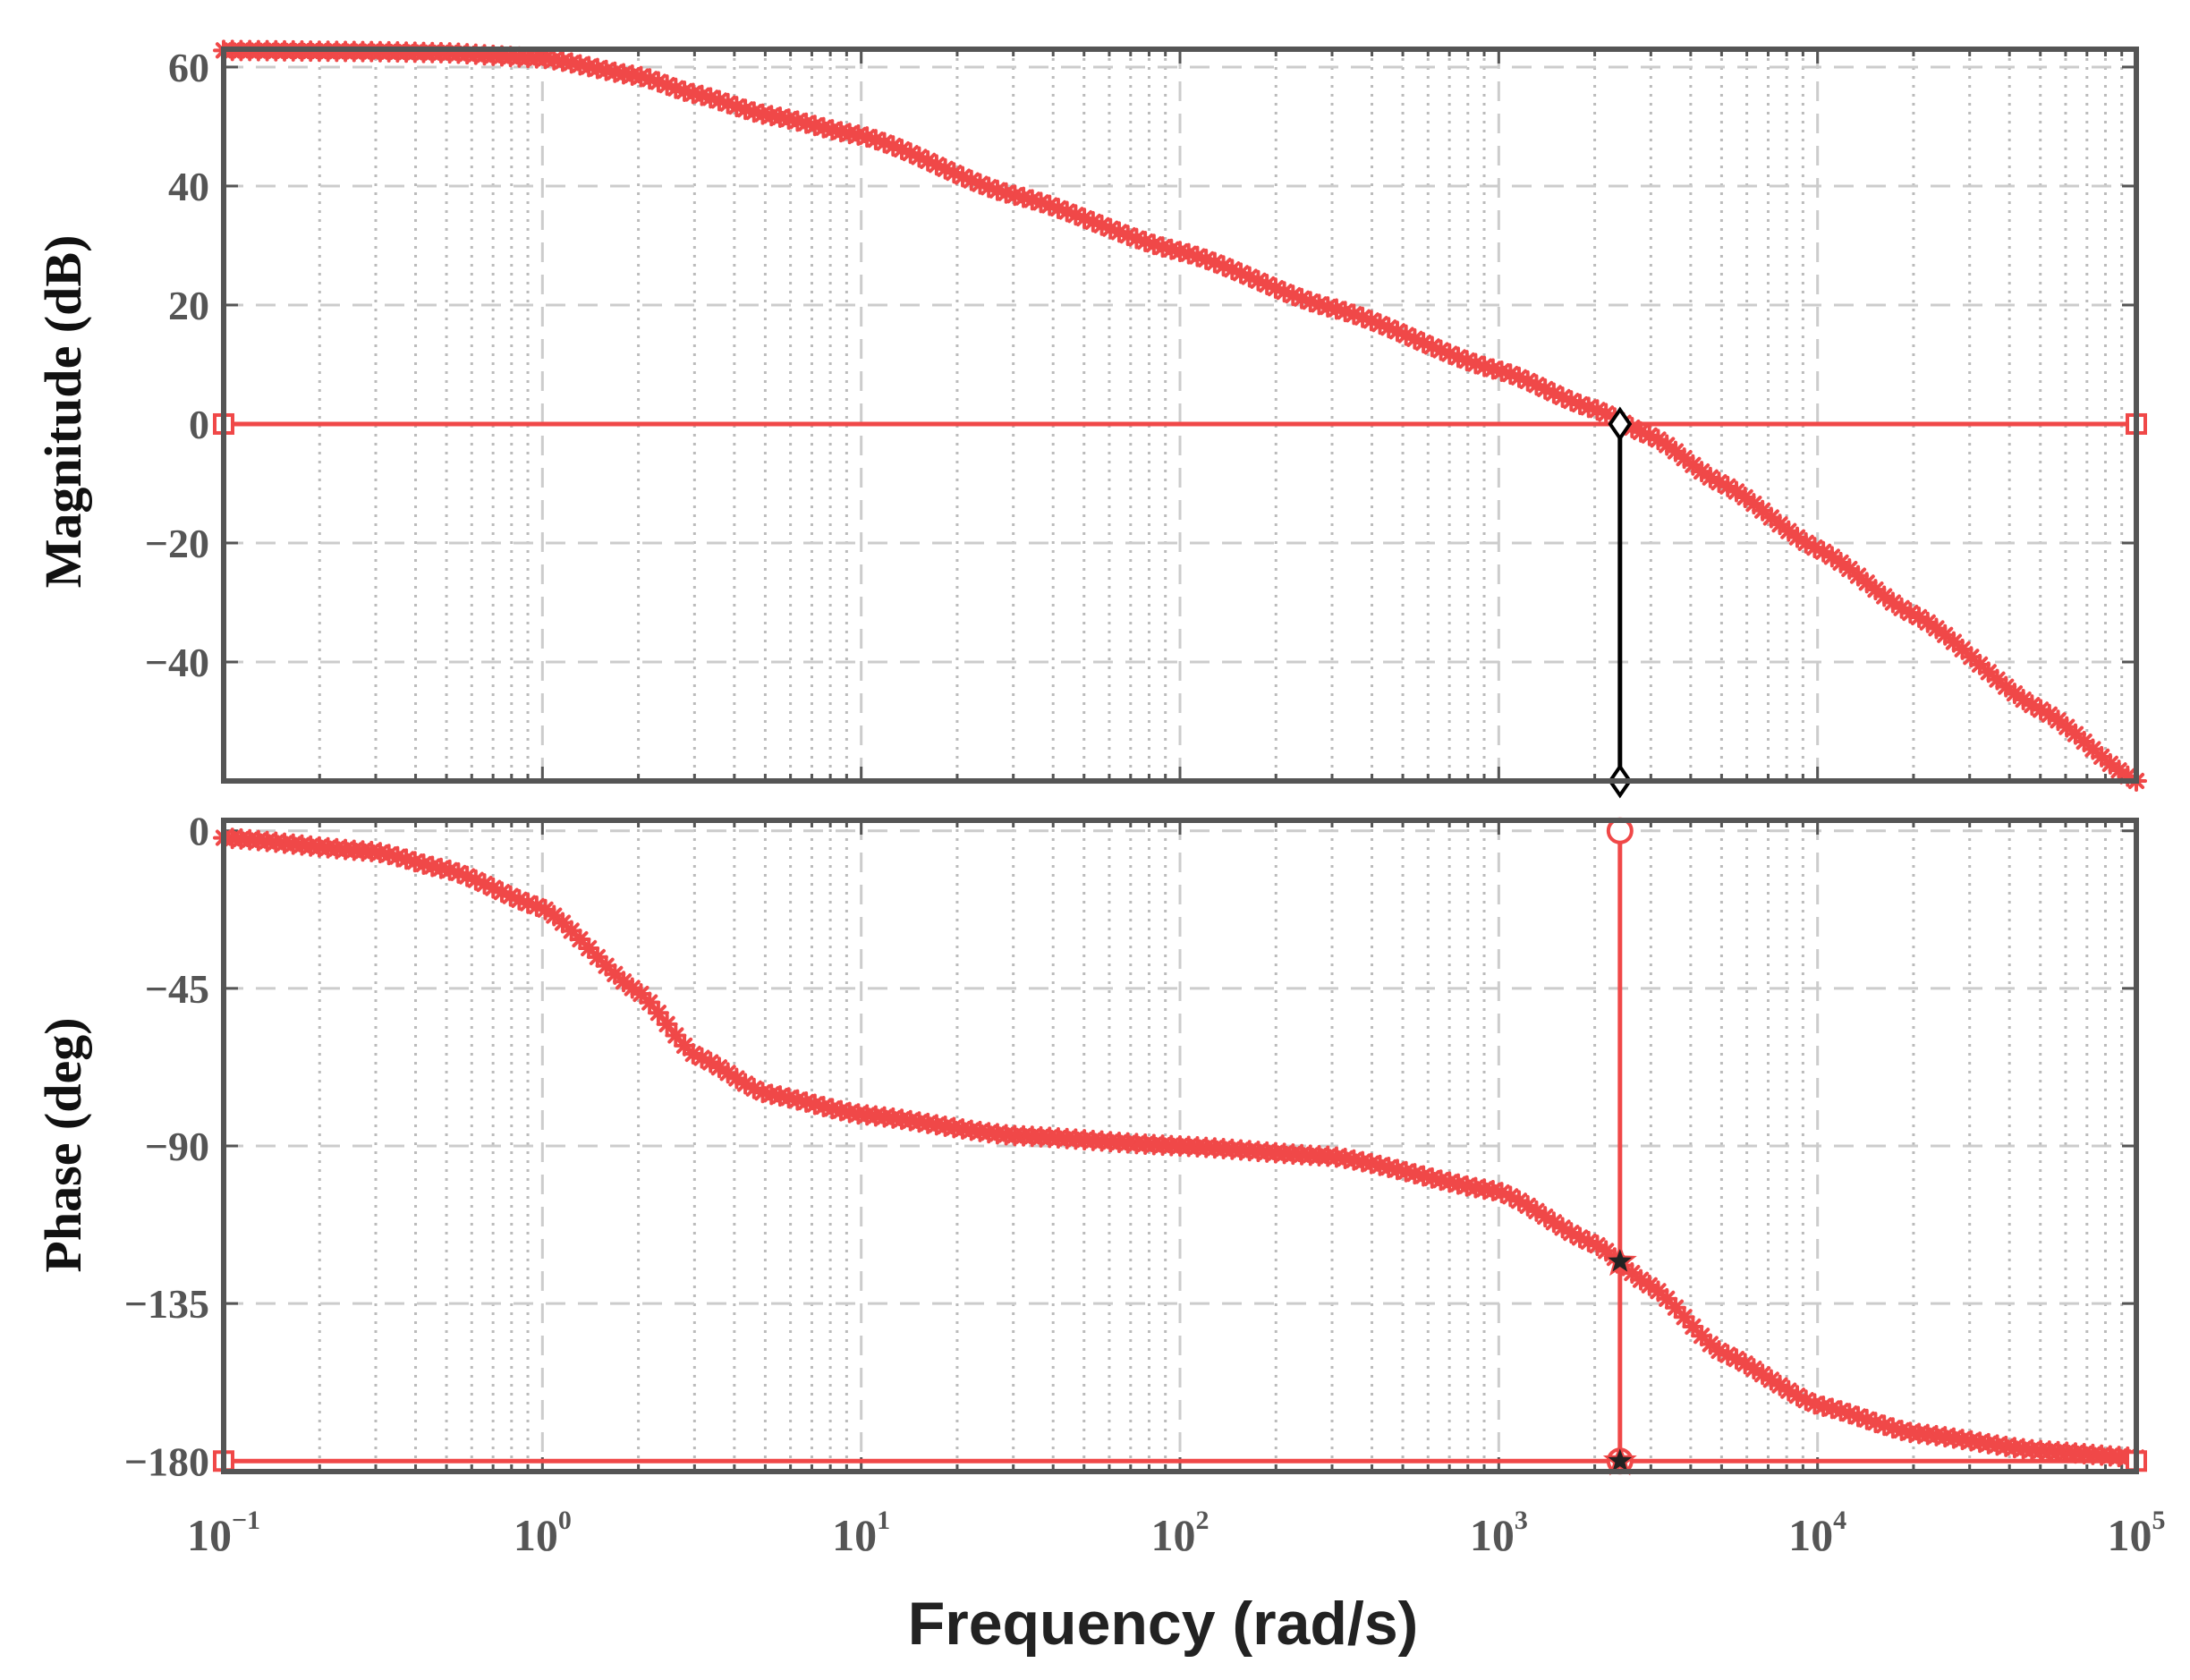 Image resolution: width=2190 pixels, height=1680 pixels. Describe the element at coordinates (166, 1461) in the screenshot. I see `y-tick-label: −180` at that location.